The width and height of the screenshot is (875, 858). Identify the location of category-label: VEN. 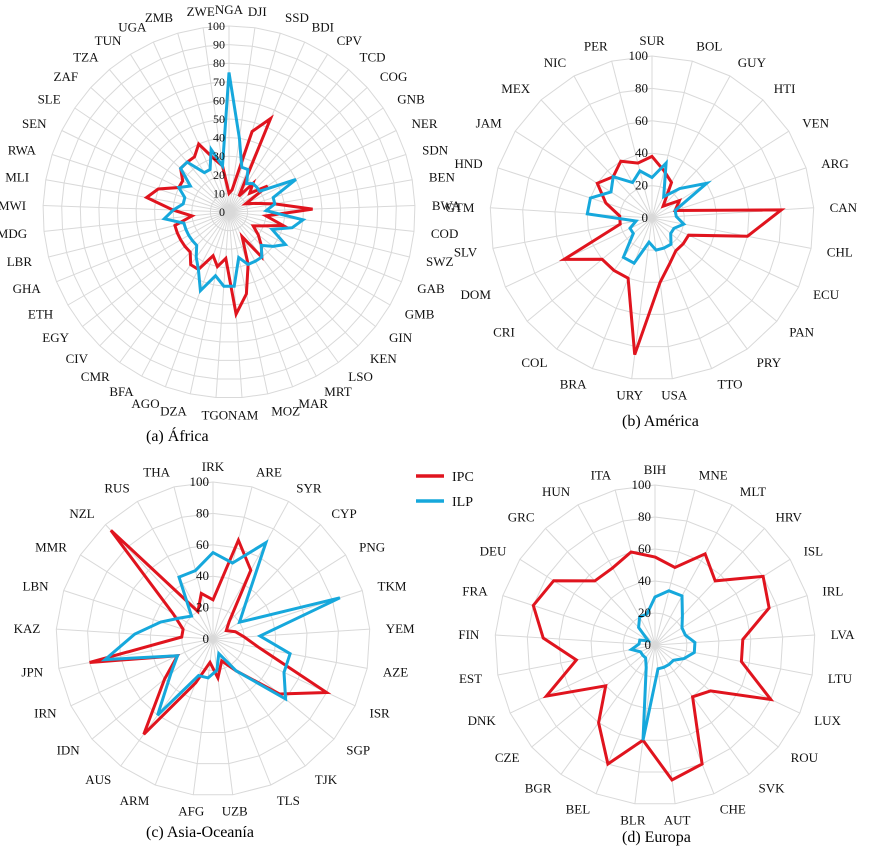
(815, 123).